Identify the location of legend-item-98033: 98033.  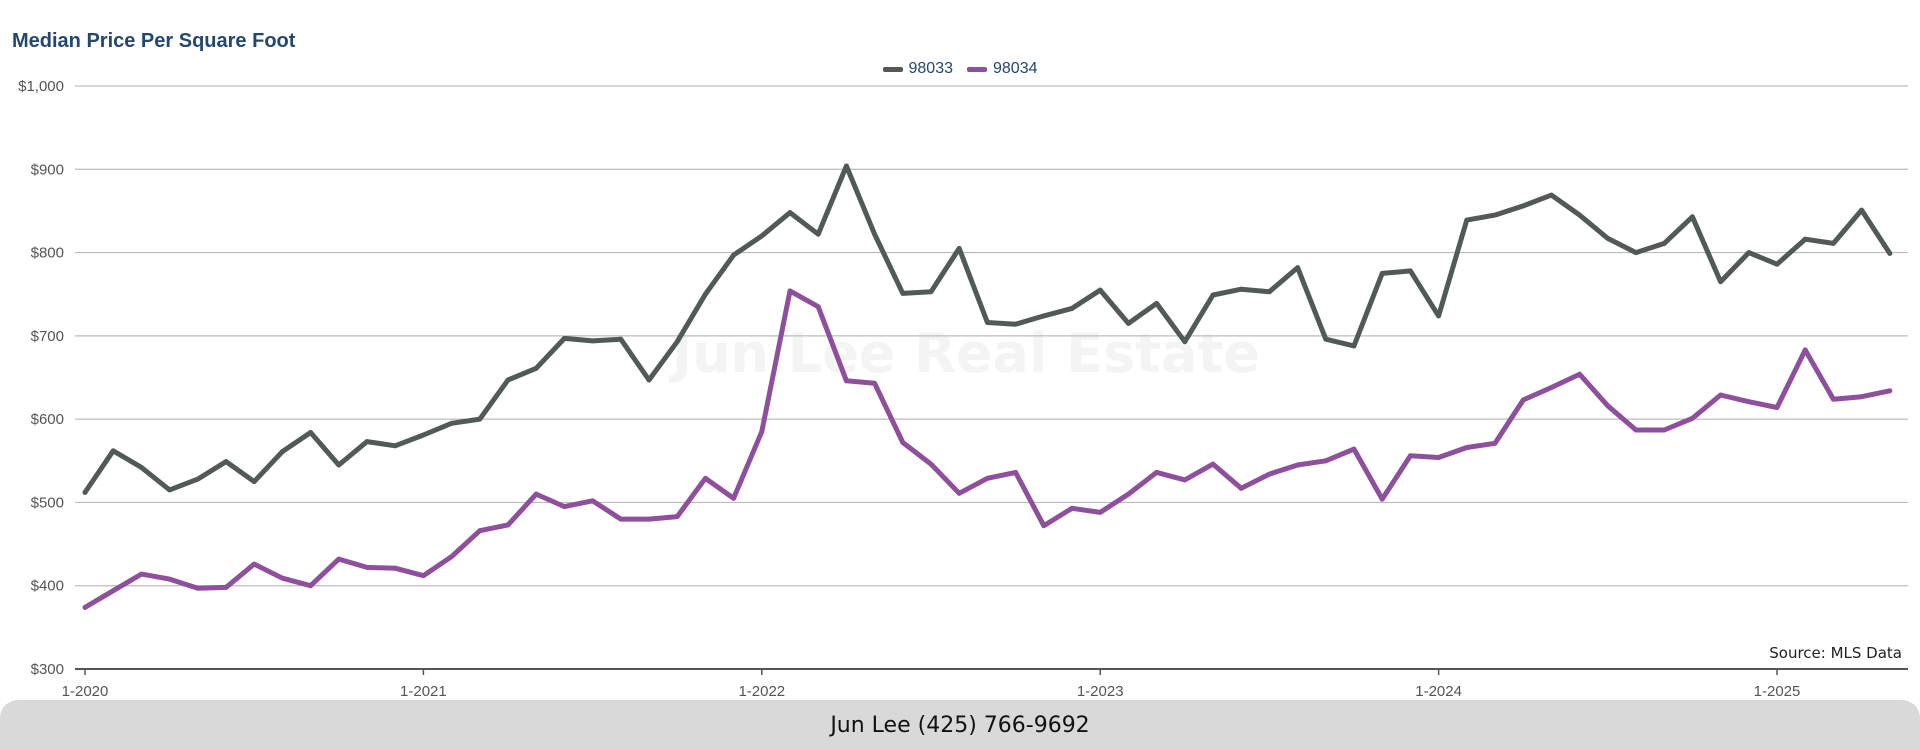
(918, 69).